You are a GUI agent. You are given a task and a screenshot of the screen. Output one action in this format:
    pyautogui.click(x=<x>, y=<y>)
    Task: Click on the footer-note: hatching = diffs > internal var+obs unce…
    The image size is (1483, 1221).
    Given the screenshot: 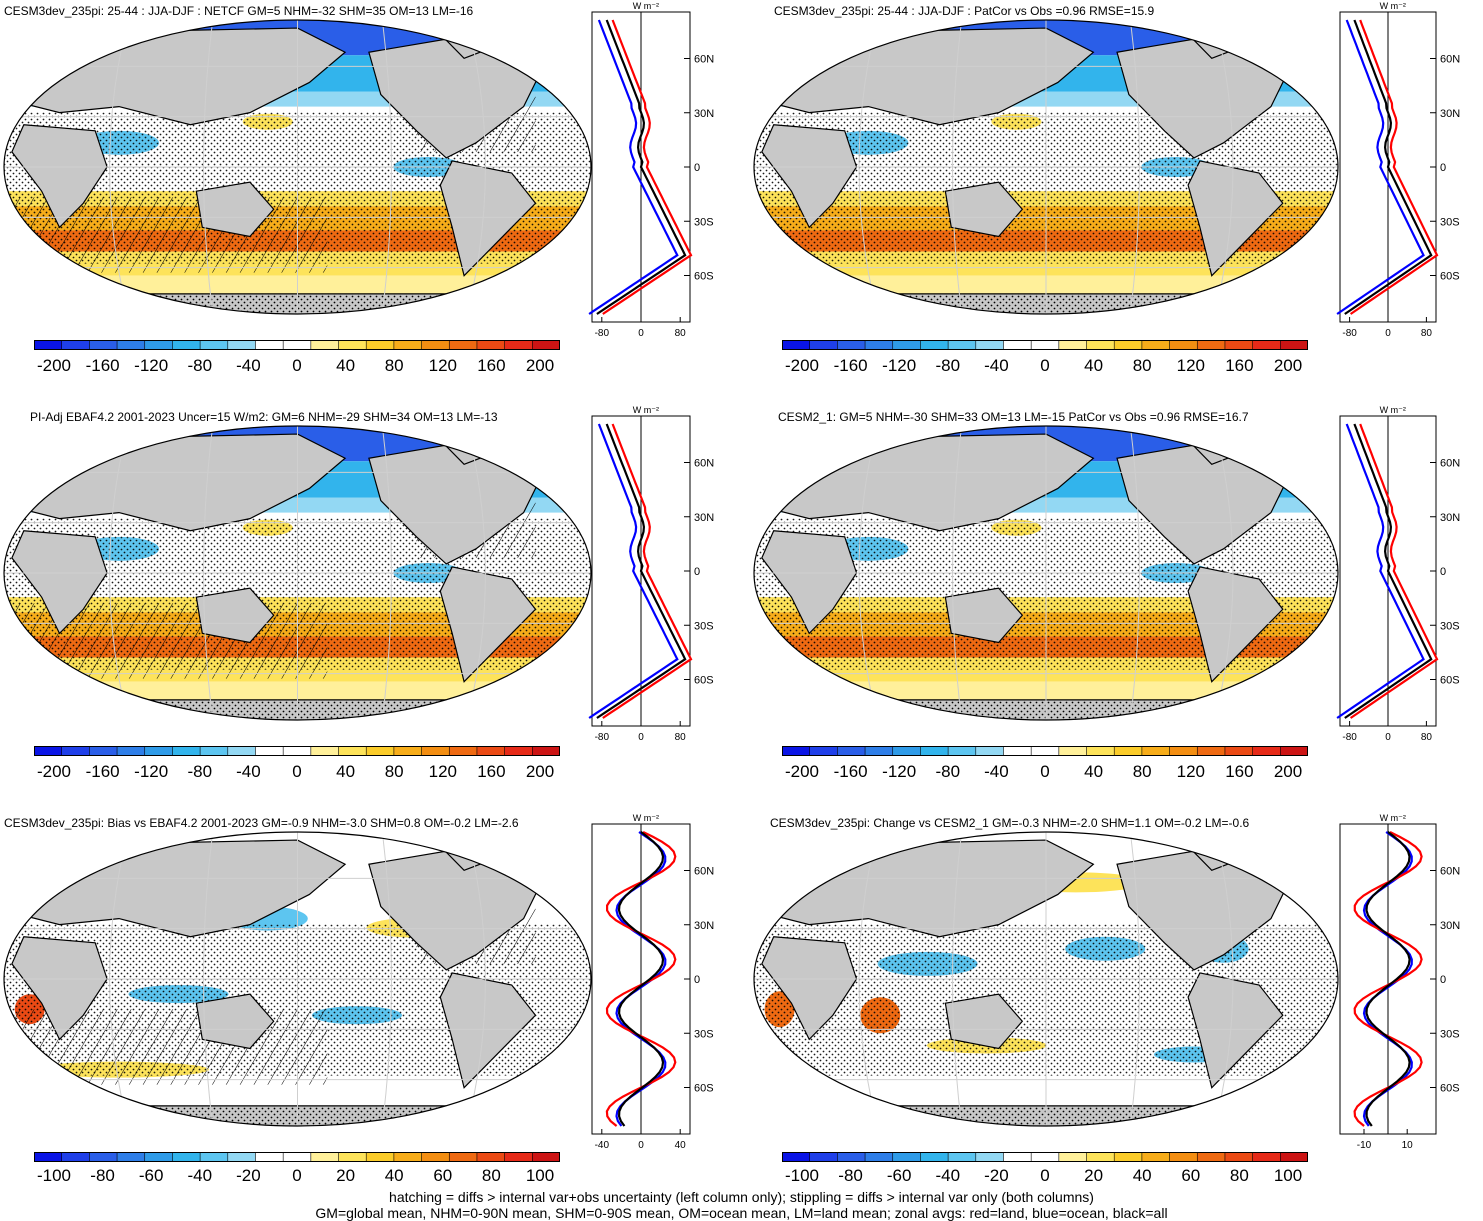 What is the action you would take?
    pyautogui.click(x=741, y=1205)
    